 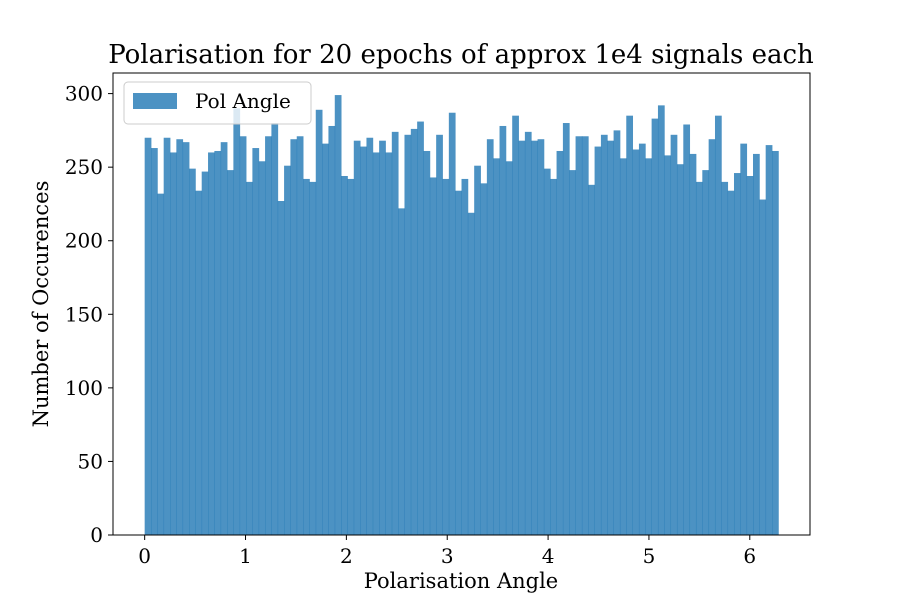 What do you see at coordinates (749, 556) in the screenshot?
I see `x-tick-label: 6` at bounding box center [749, 556].